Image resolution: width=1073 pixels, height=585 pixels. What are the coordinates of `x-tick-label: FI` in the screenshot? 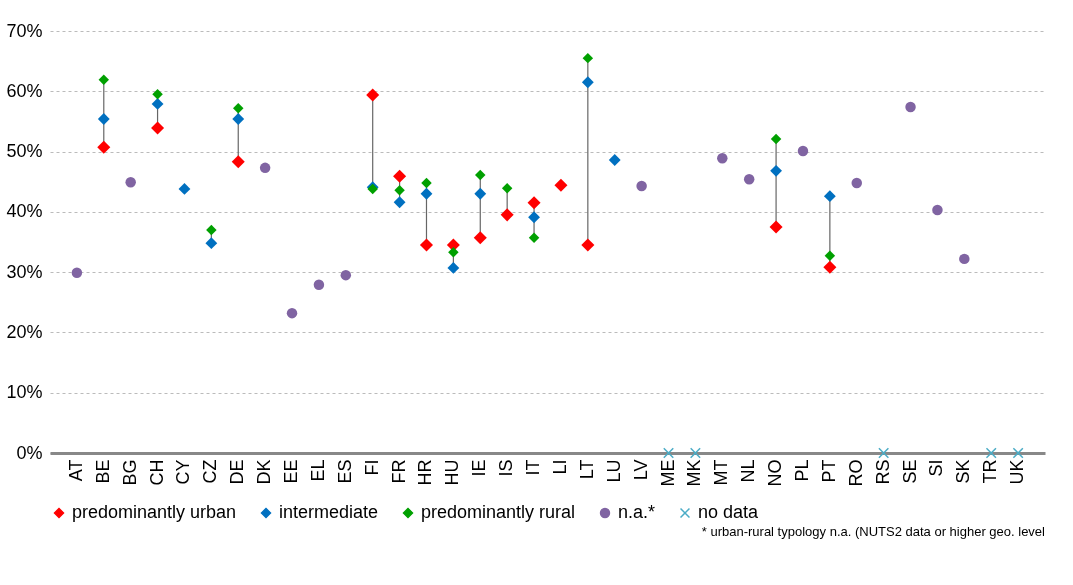 It's located at (371, 467).